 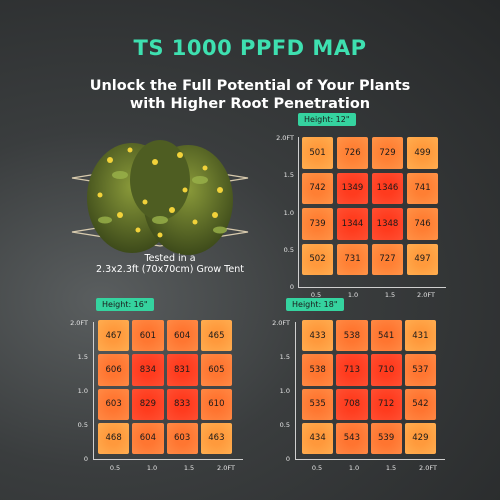 I want to click on ppfd-cell: 601, so click(x=148, y=336).